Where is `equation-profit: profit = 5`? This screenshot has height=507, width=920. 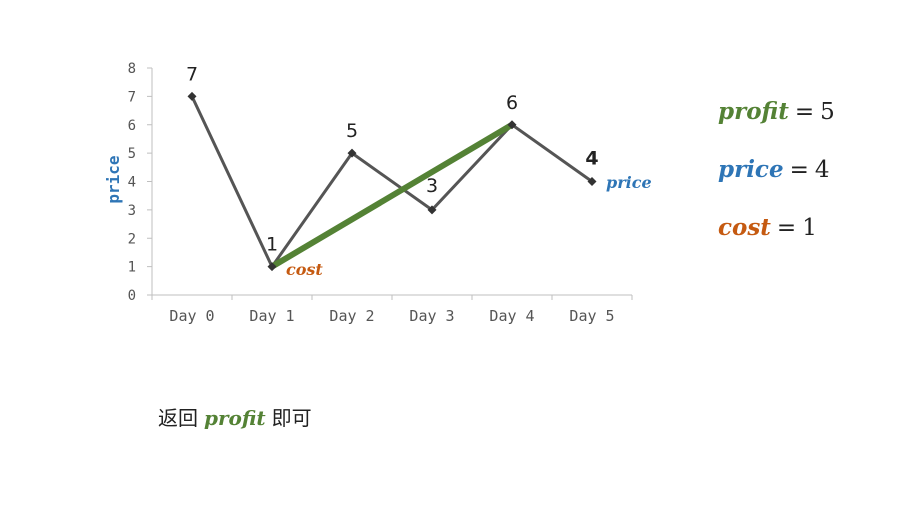 equation-profit: profit = 5 is located at coordinates (776, 111).